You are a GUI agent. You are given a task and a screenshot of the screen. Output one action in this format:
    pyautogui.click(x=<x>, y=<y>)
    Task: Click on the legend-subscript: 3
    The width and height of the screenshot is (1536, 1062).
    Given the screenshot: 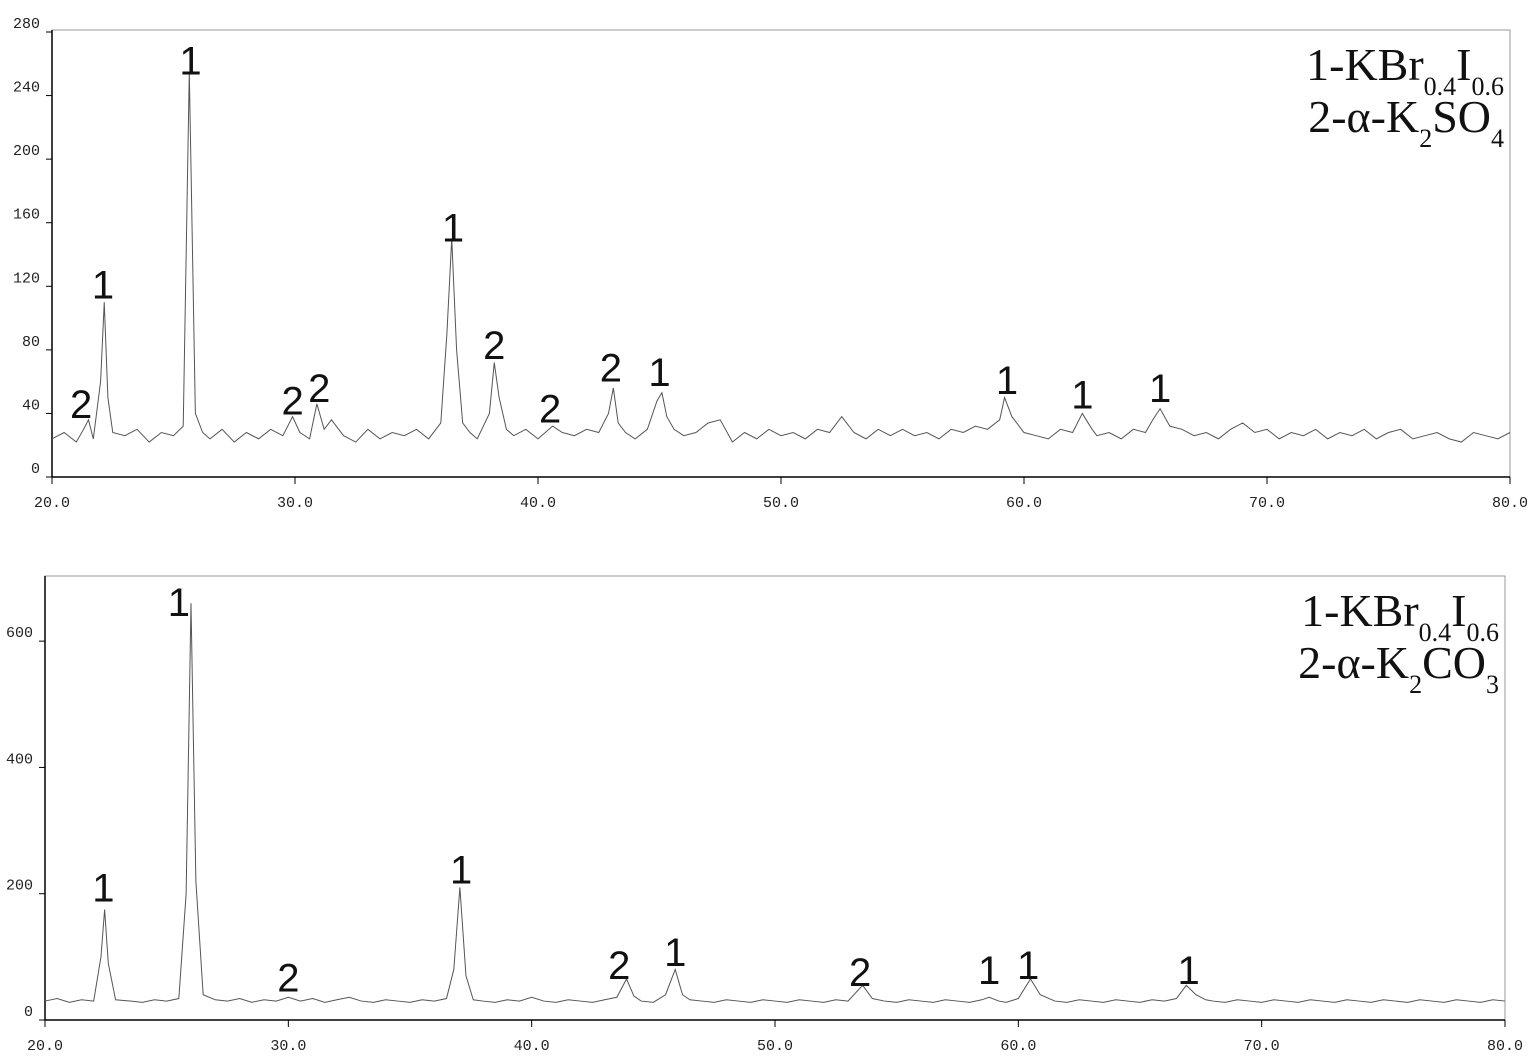 What is the action you would take?
    pyautogui.click(x=1492, y=684)
    